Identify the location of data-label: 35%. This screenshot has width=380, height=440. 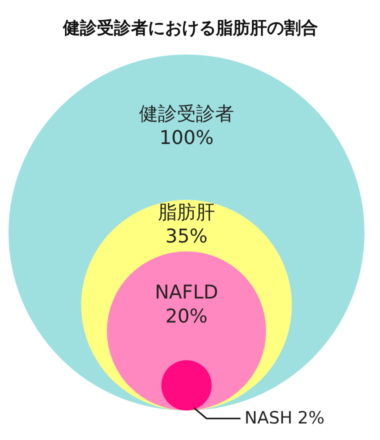
(186, 237).